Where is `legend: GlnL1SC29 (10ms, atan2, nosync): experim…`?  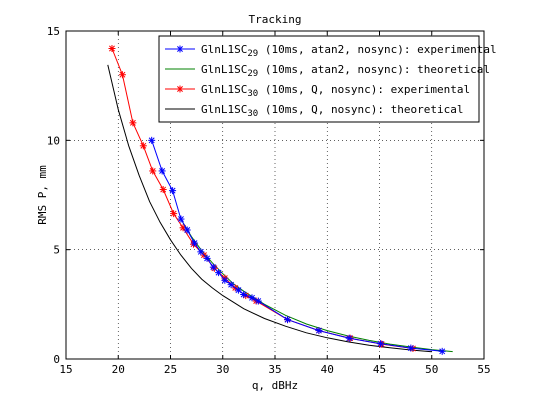 legend: GlnL1SC29 (10ms, atan2, nosync): experim… is located at coordinates (327, 79).